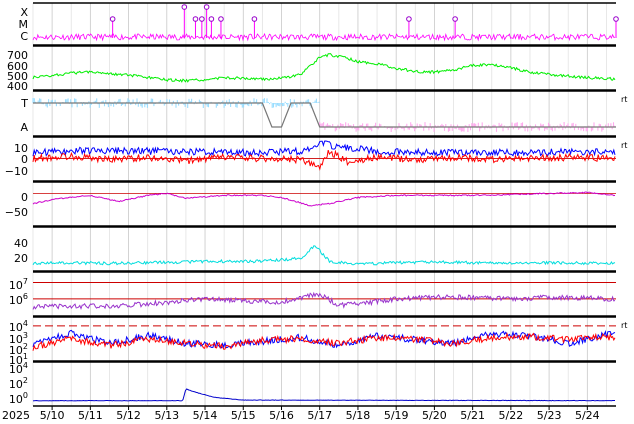 The height and width of the screenshot is (424, 634). Describe the element at coordinates (166, 415) in the screenshot. I see `x-tick-label: 5/13` at that location.